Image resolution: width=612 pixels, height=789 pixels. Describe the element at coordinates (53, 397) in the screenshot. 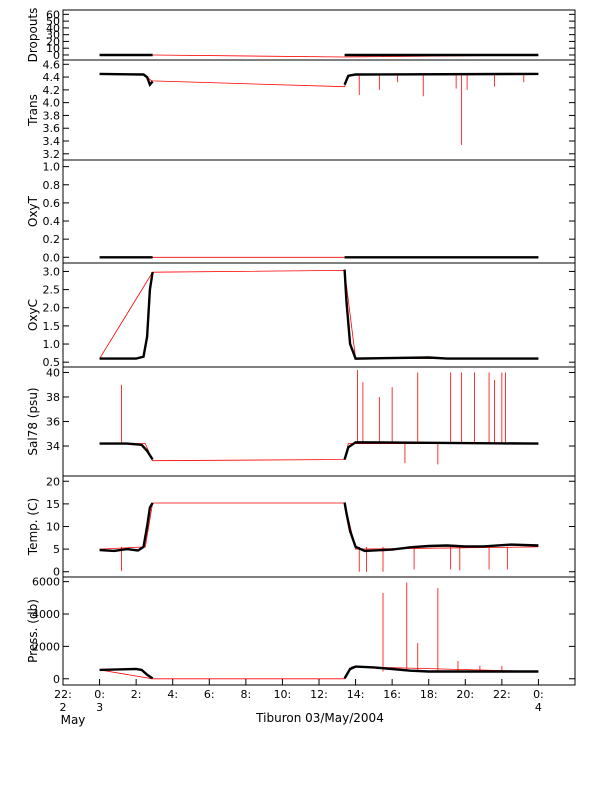

I see `y-tick-label: 38` at that location.